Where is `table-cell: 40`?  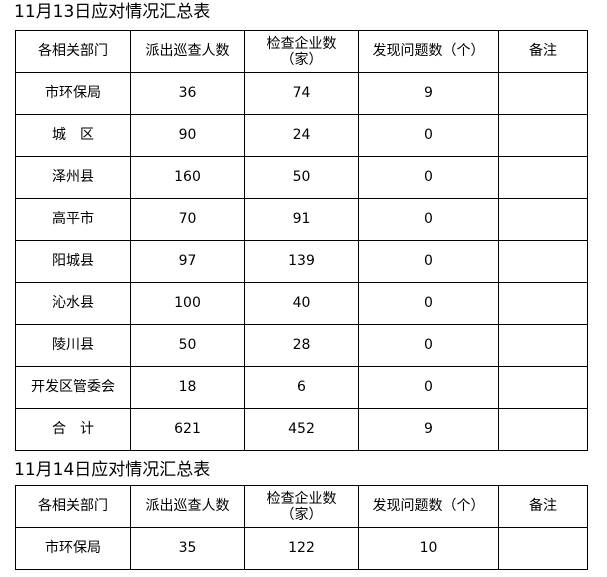
table-cell: 40 is located at coordinates (301, 303).